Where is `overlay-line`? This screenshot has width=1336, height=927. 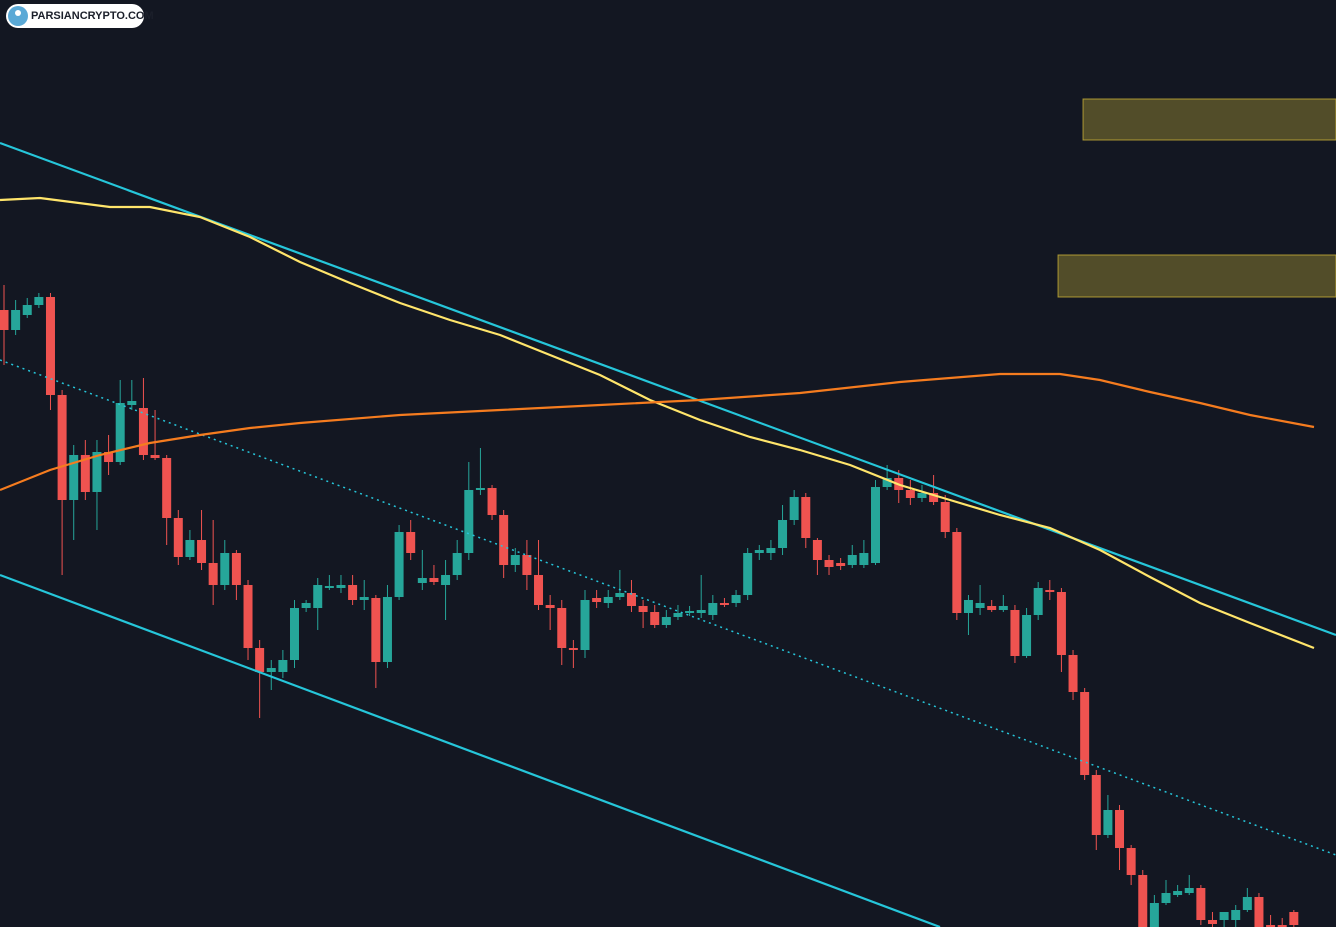 overlay-line is located at coordinates (657, 432).